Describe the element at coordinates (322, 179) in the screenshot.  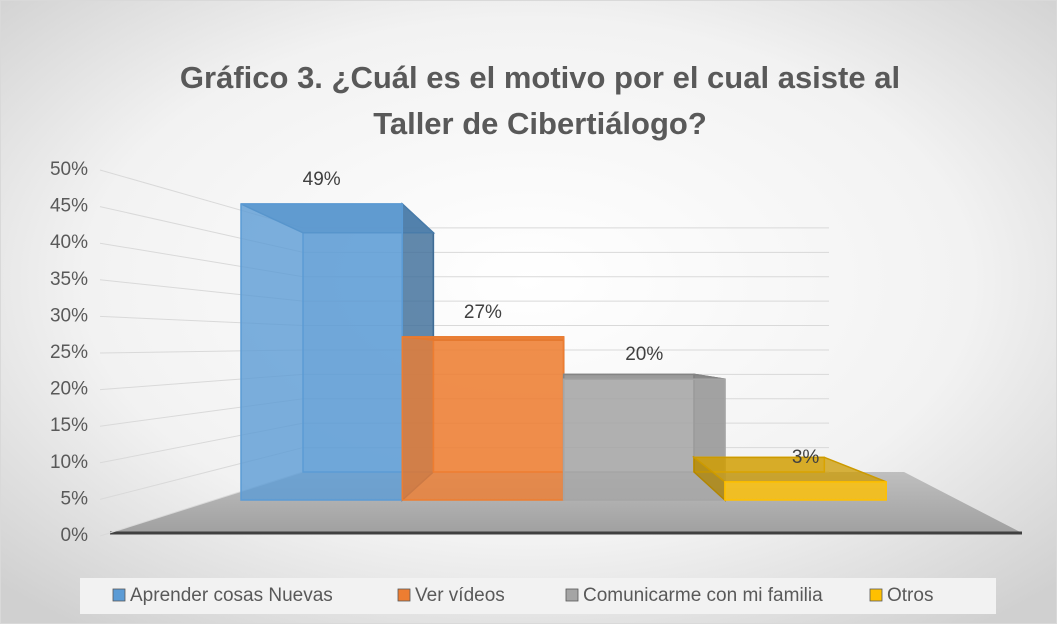
I see `data-label: 49%` at that location.